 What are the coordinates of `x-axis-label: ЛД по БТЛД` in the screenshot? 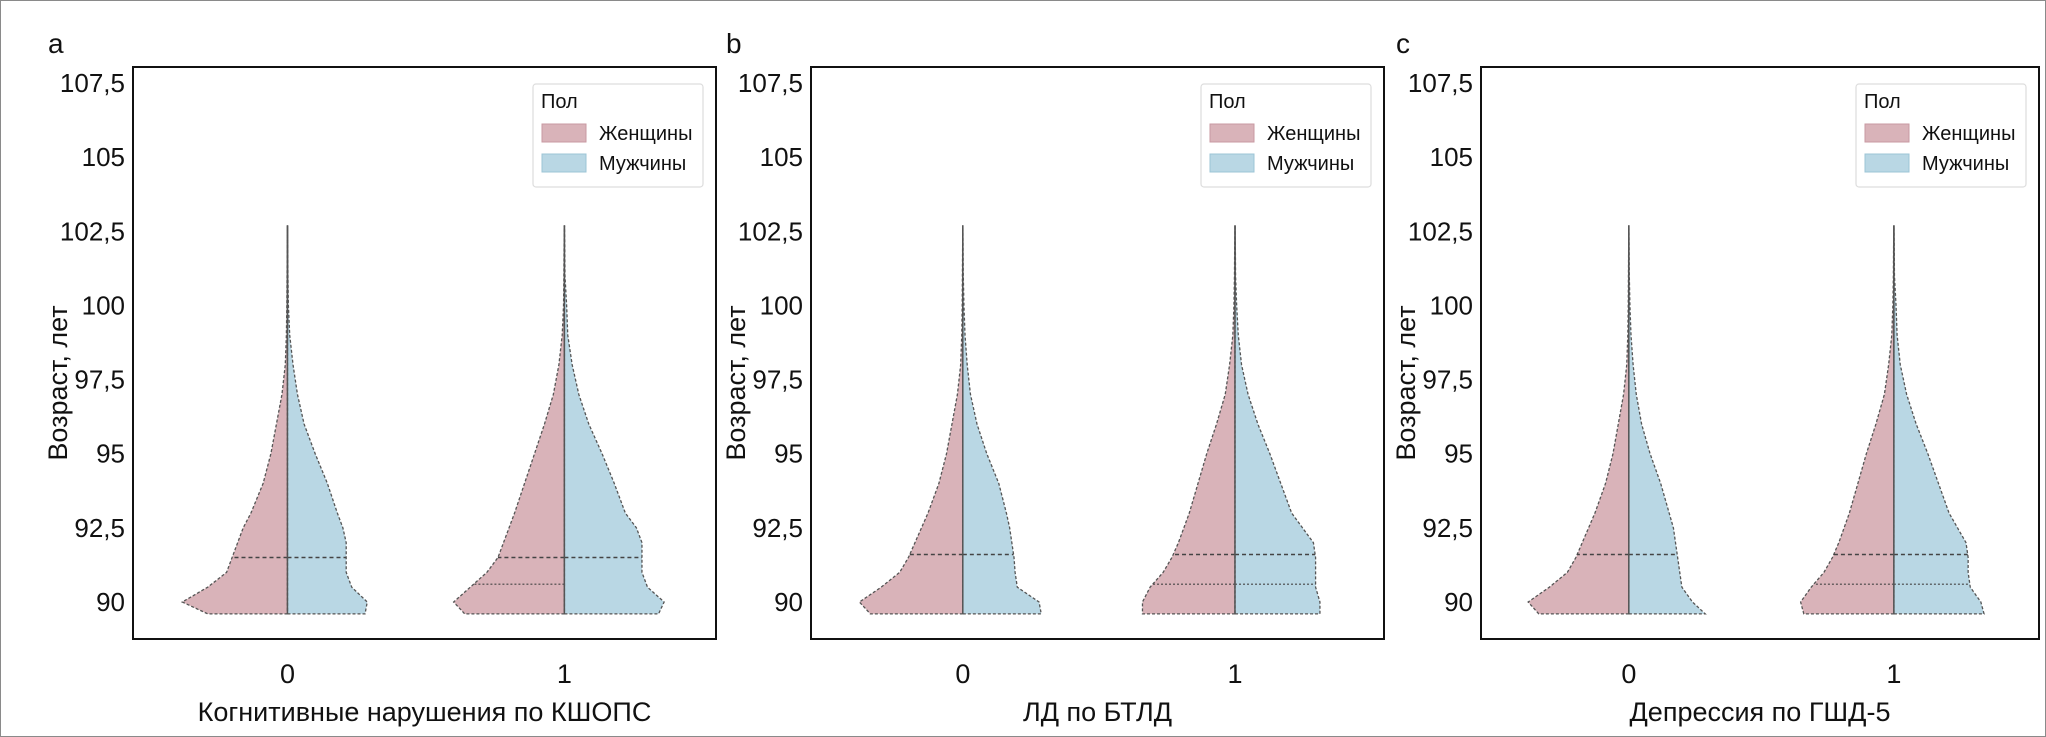 It's located at (1097, 712).